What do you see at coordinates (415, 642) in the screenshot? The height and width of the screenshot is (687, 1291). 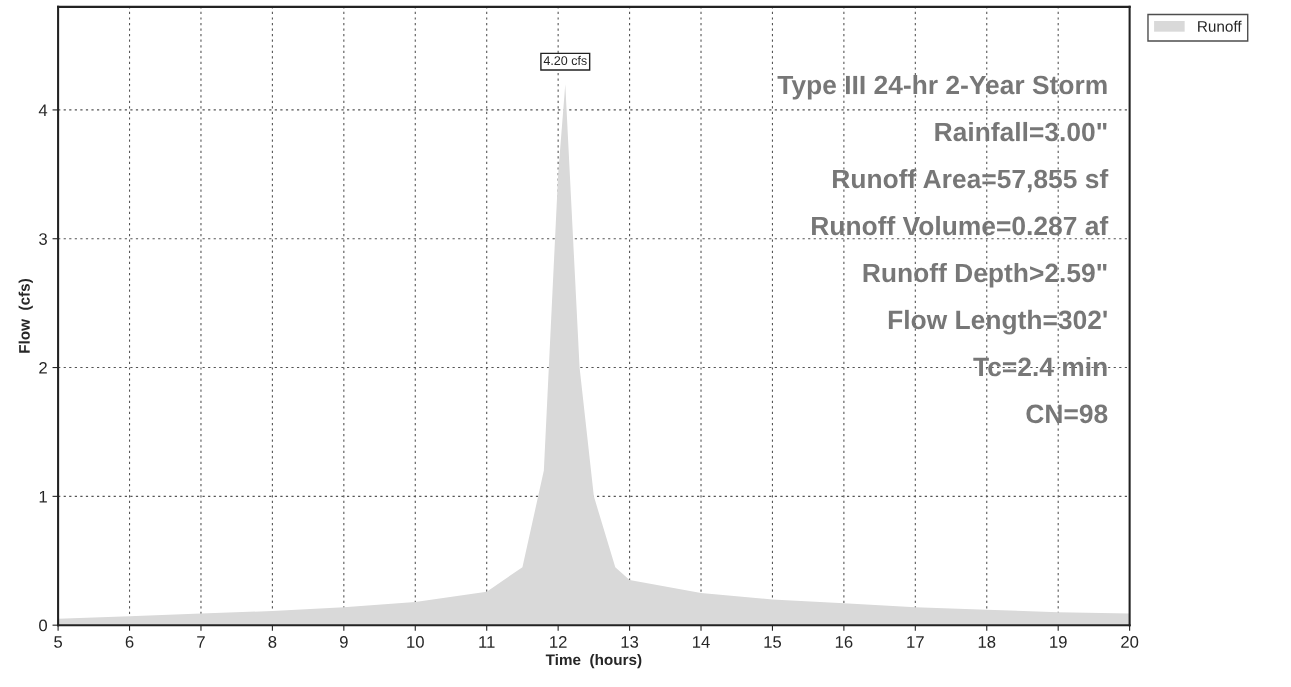 I see `x-tick-label: 10` at bounding box center [415, 642].